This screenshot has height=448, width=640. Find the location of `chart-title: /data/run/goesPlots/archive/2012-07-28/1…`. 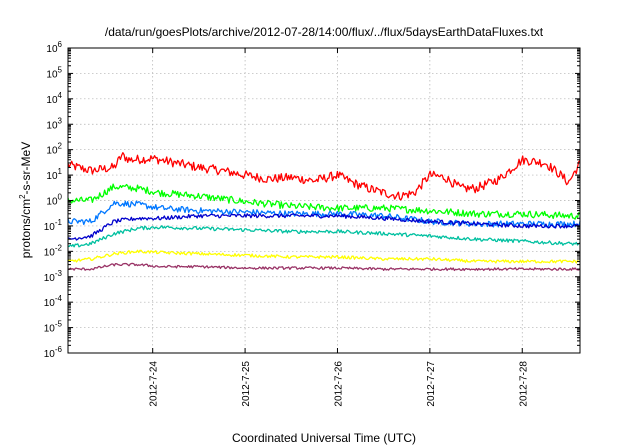

chart-title: /data/run/goesPlots/archive/2012-07-28/1… is located at coordinates (324, 32).